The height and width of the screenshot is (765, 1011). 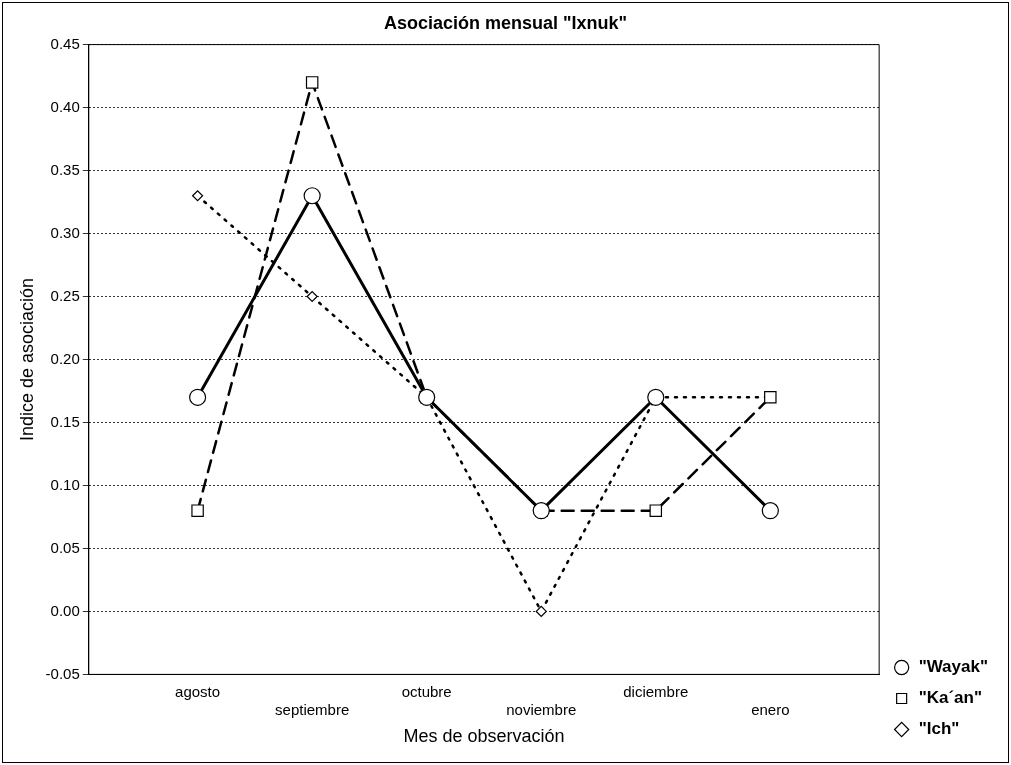 I want to click on x-axis-title: Mes de observación, so click(x=484, y=736).